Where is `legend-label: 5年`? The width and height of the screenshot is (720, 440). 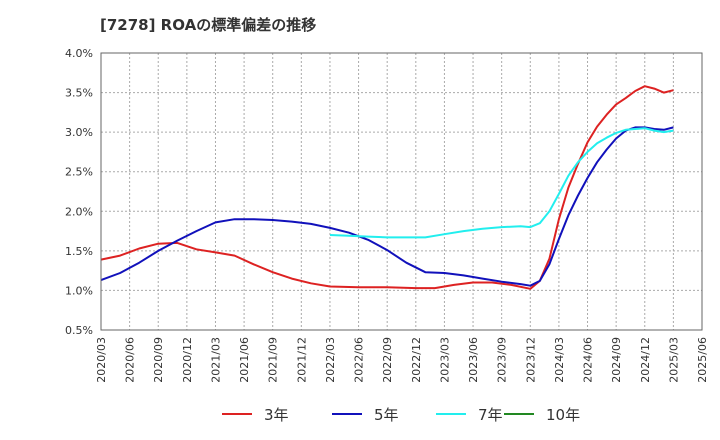 legend-label: 5年 is located at coordinates (386, 414).